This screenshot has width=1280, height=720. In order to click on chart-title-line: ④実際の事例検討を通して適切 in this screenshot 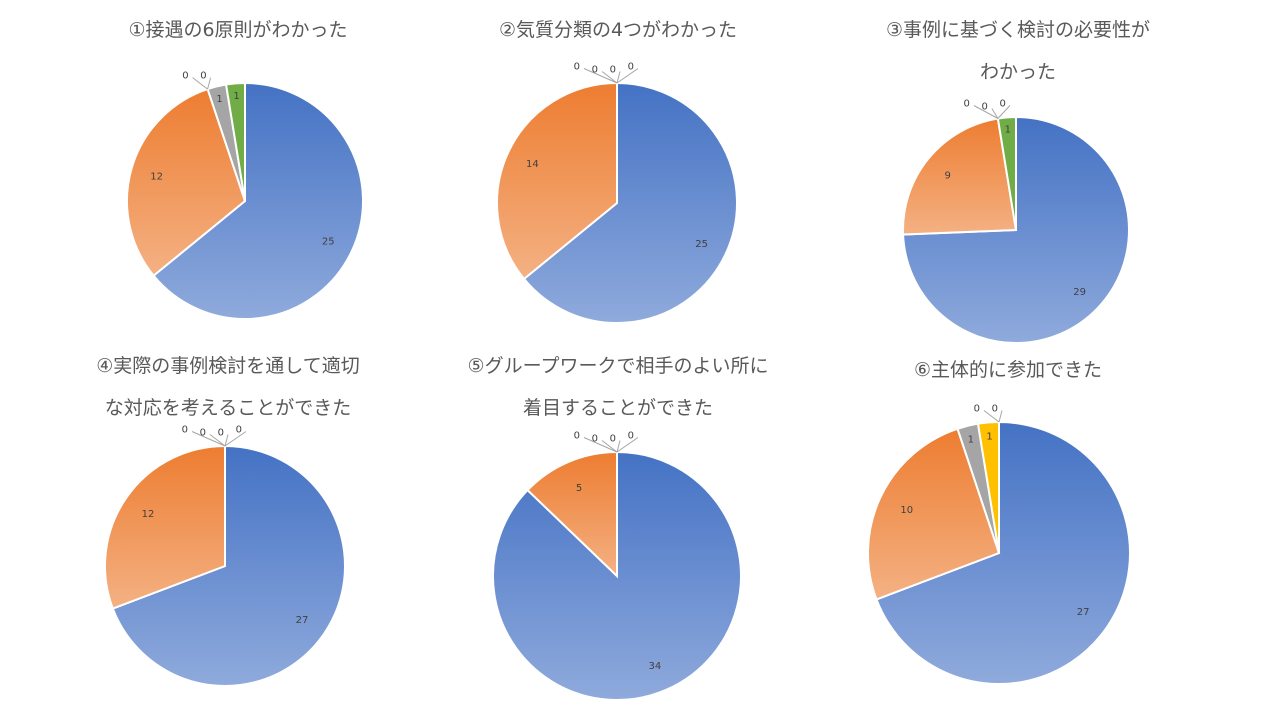, I will do `click(228, 366)`.